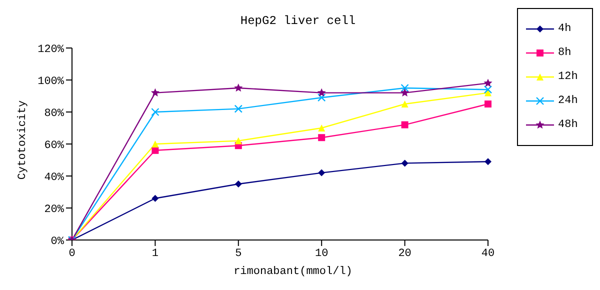  What do you see at coordinates (298, 21) in the screenshot?
I see `chart-title: HepG2 liver cell` at bounding box center [298, 21].